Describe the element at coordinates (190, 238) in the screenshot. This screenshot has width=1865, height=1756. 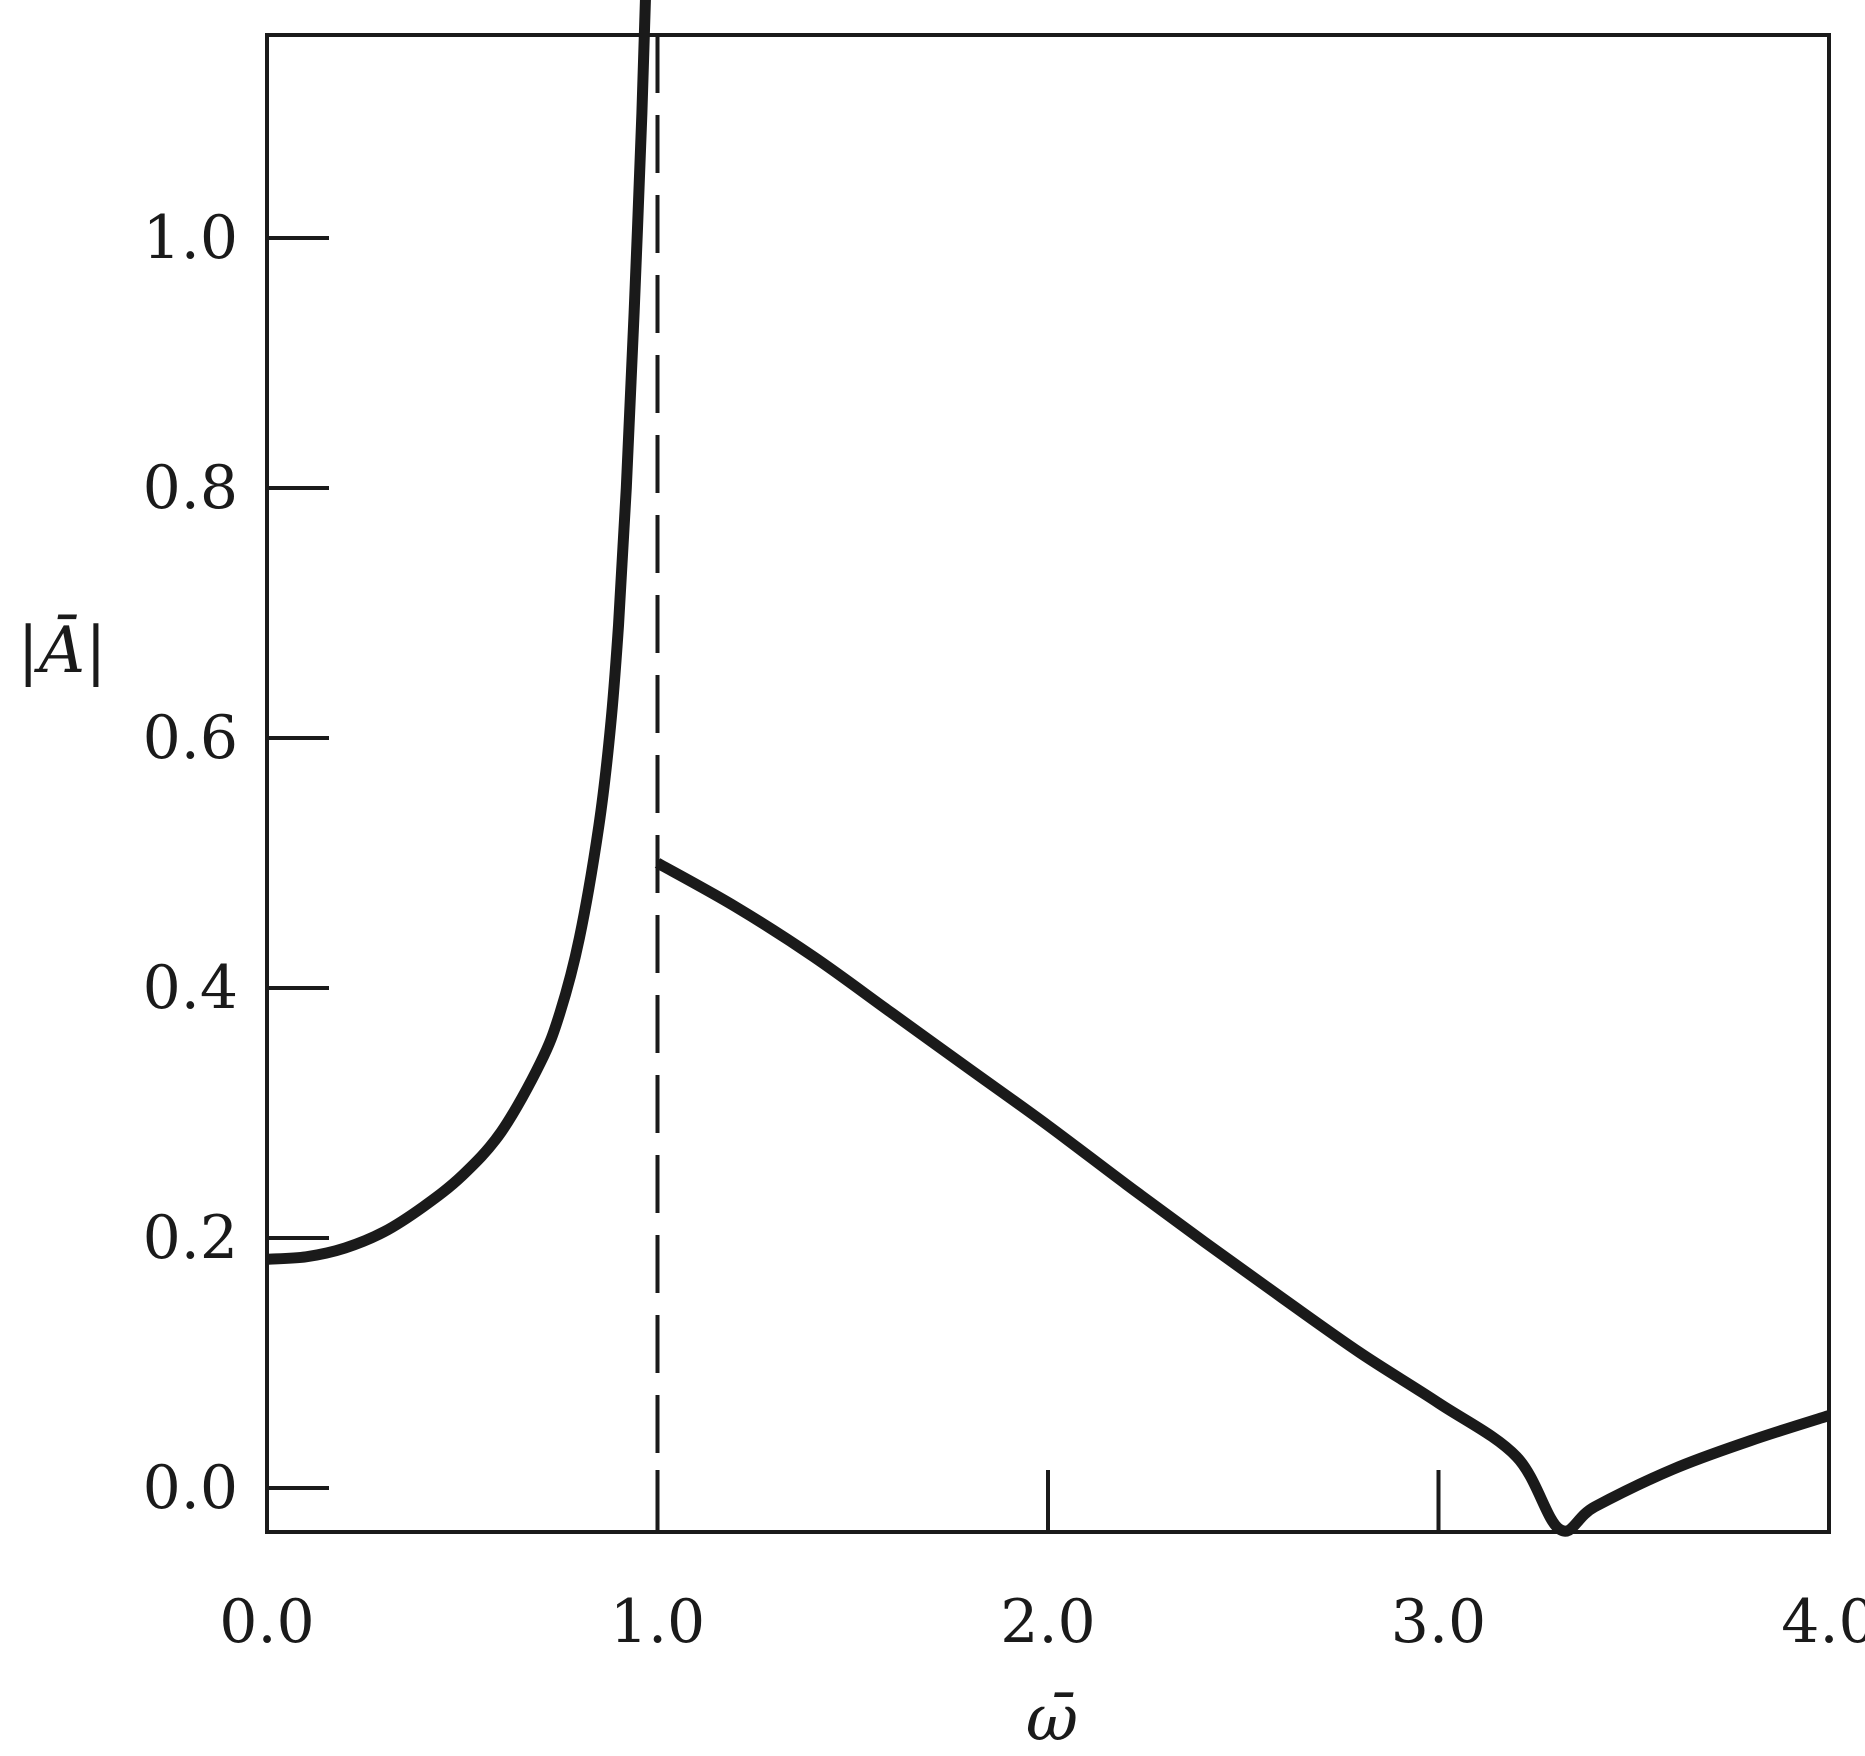
I see `y-tick-label-5: 1.0` at that location.